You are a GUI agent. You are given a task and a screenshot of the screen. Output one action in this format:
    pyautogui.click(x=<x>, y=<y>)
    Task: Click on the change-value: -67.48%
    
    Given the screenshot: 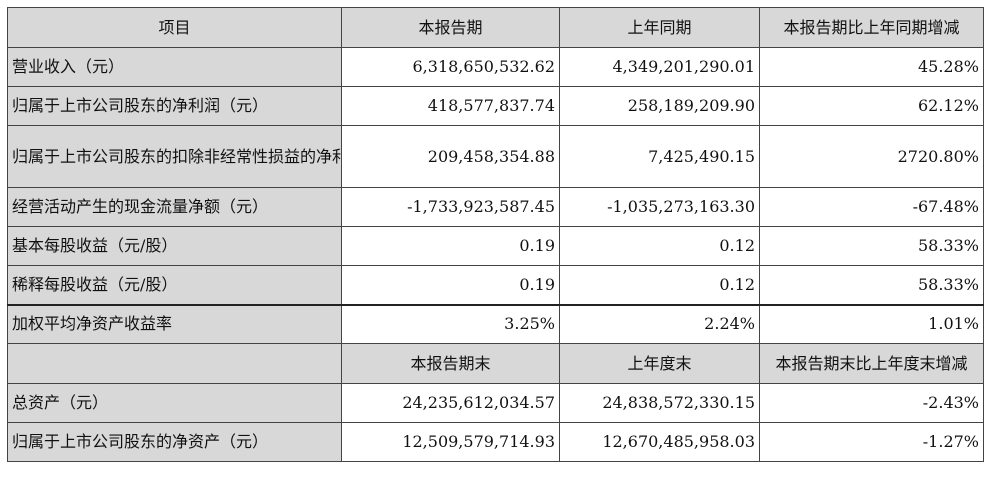 What is the action you would take?
    pyautogui.click(x=871, y=207)
    